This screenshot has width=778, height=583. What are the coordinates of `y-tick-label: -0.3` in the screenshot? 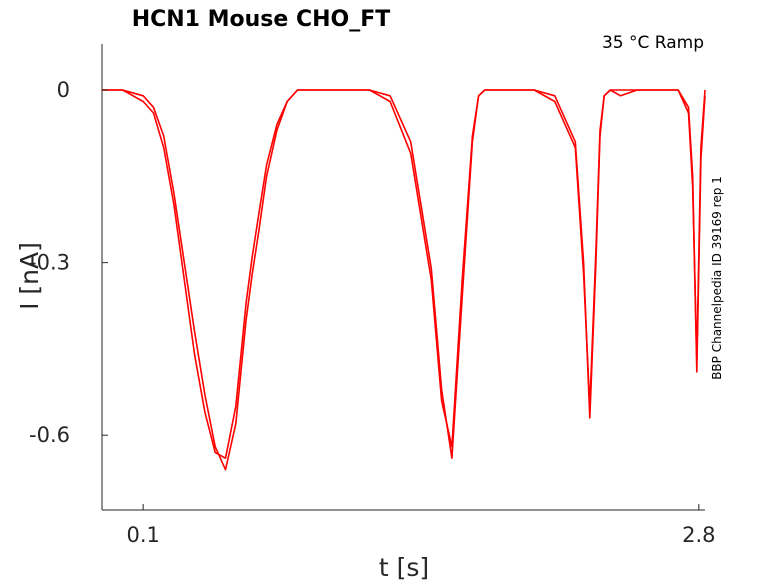 It's located at (49, 263).